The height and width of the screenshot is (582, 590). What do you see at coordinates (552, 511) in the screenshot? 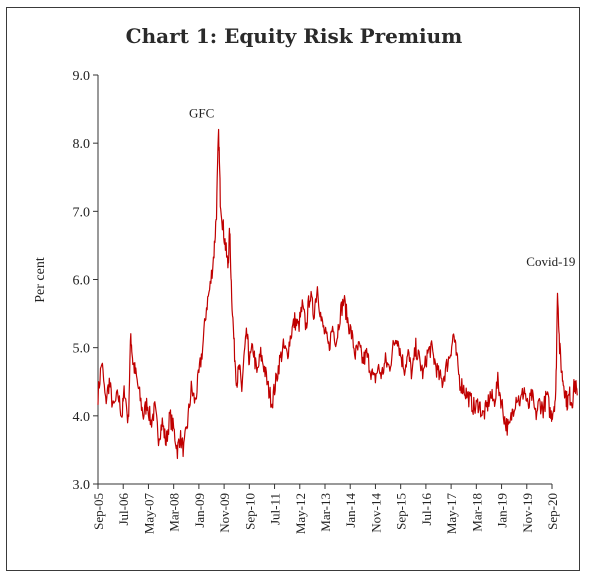
I see `x-tick-label: Sep-20` at bounding box center [552, 511].